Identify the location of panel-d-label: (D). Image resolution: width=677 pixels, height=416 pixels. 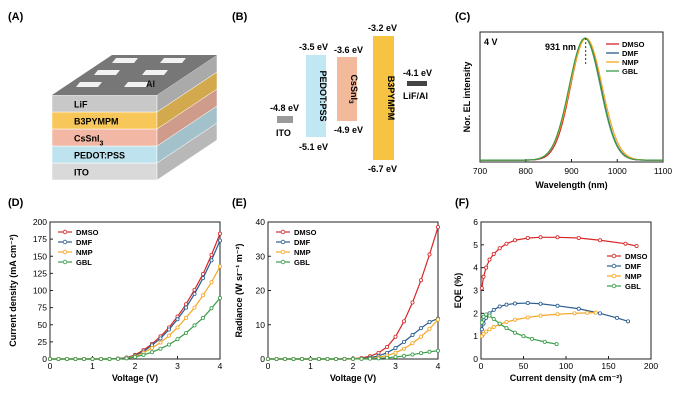
(16, 203).